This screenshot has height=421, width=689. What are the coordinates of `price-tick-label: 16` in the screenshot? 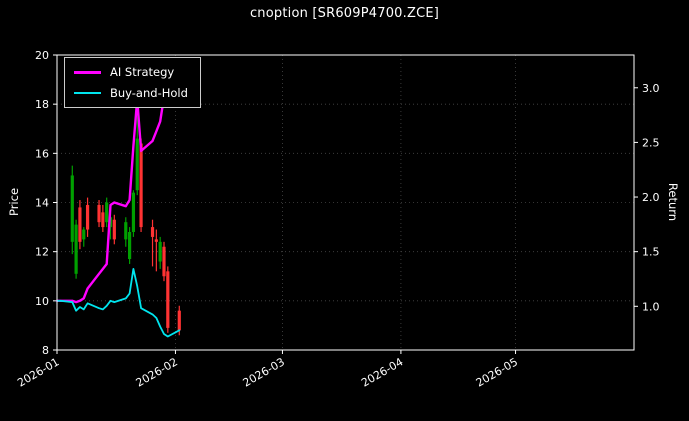 It's located at (42, 153).